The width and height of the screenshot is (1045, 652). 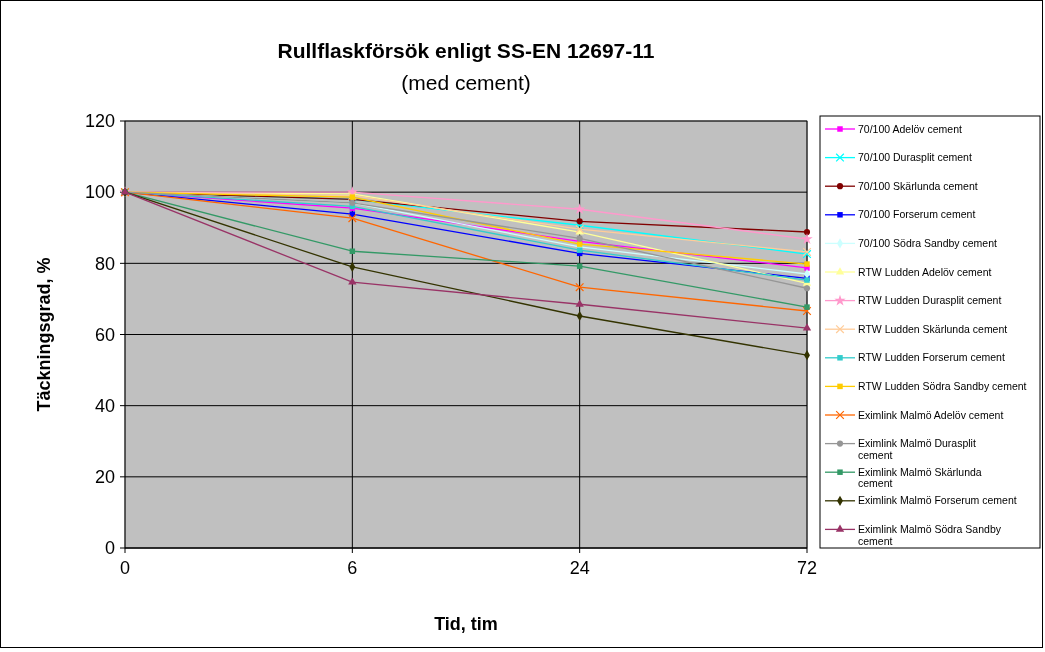 I want to click on legend-label: Eximlink Malmö Forserum cement, so click(x=937, y=500).